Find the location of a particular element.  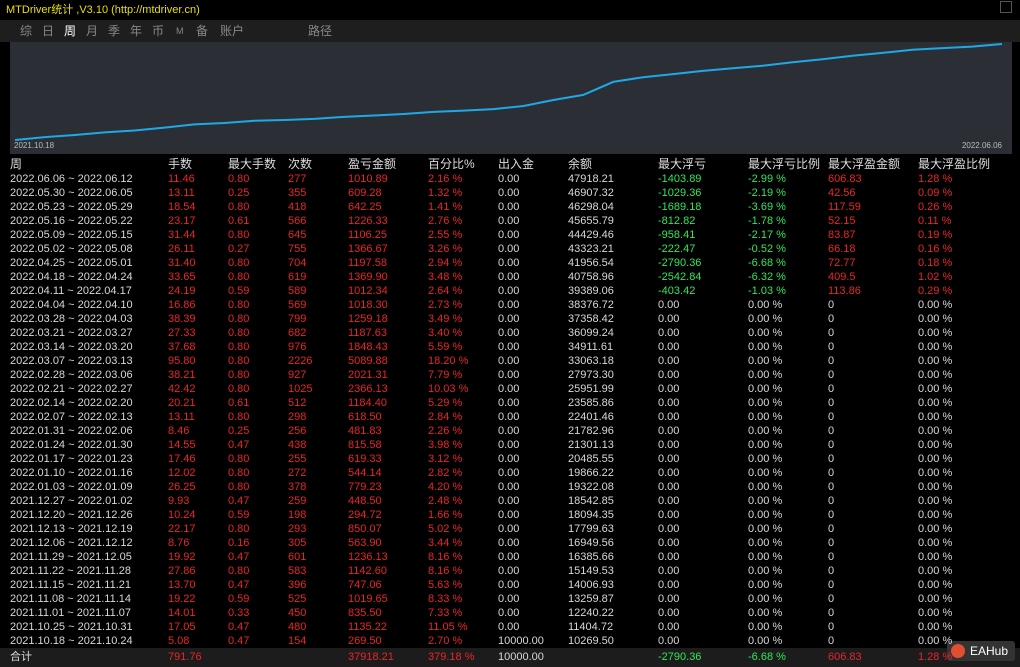

cell: 10269.50 is located at coordinates (591, 641).